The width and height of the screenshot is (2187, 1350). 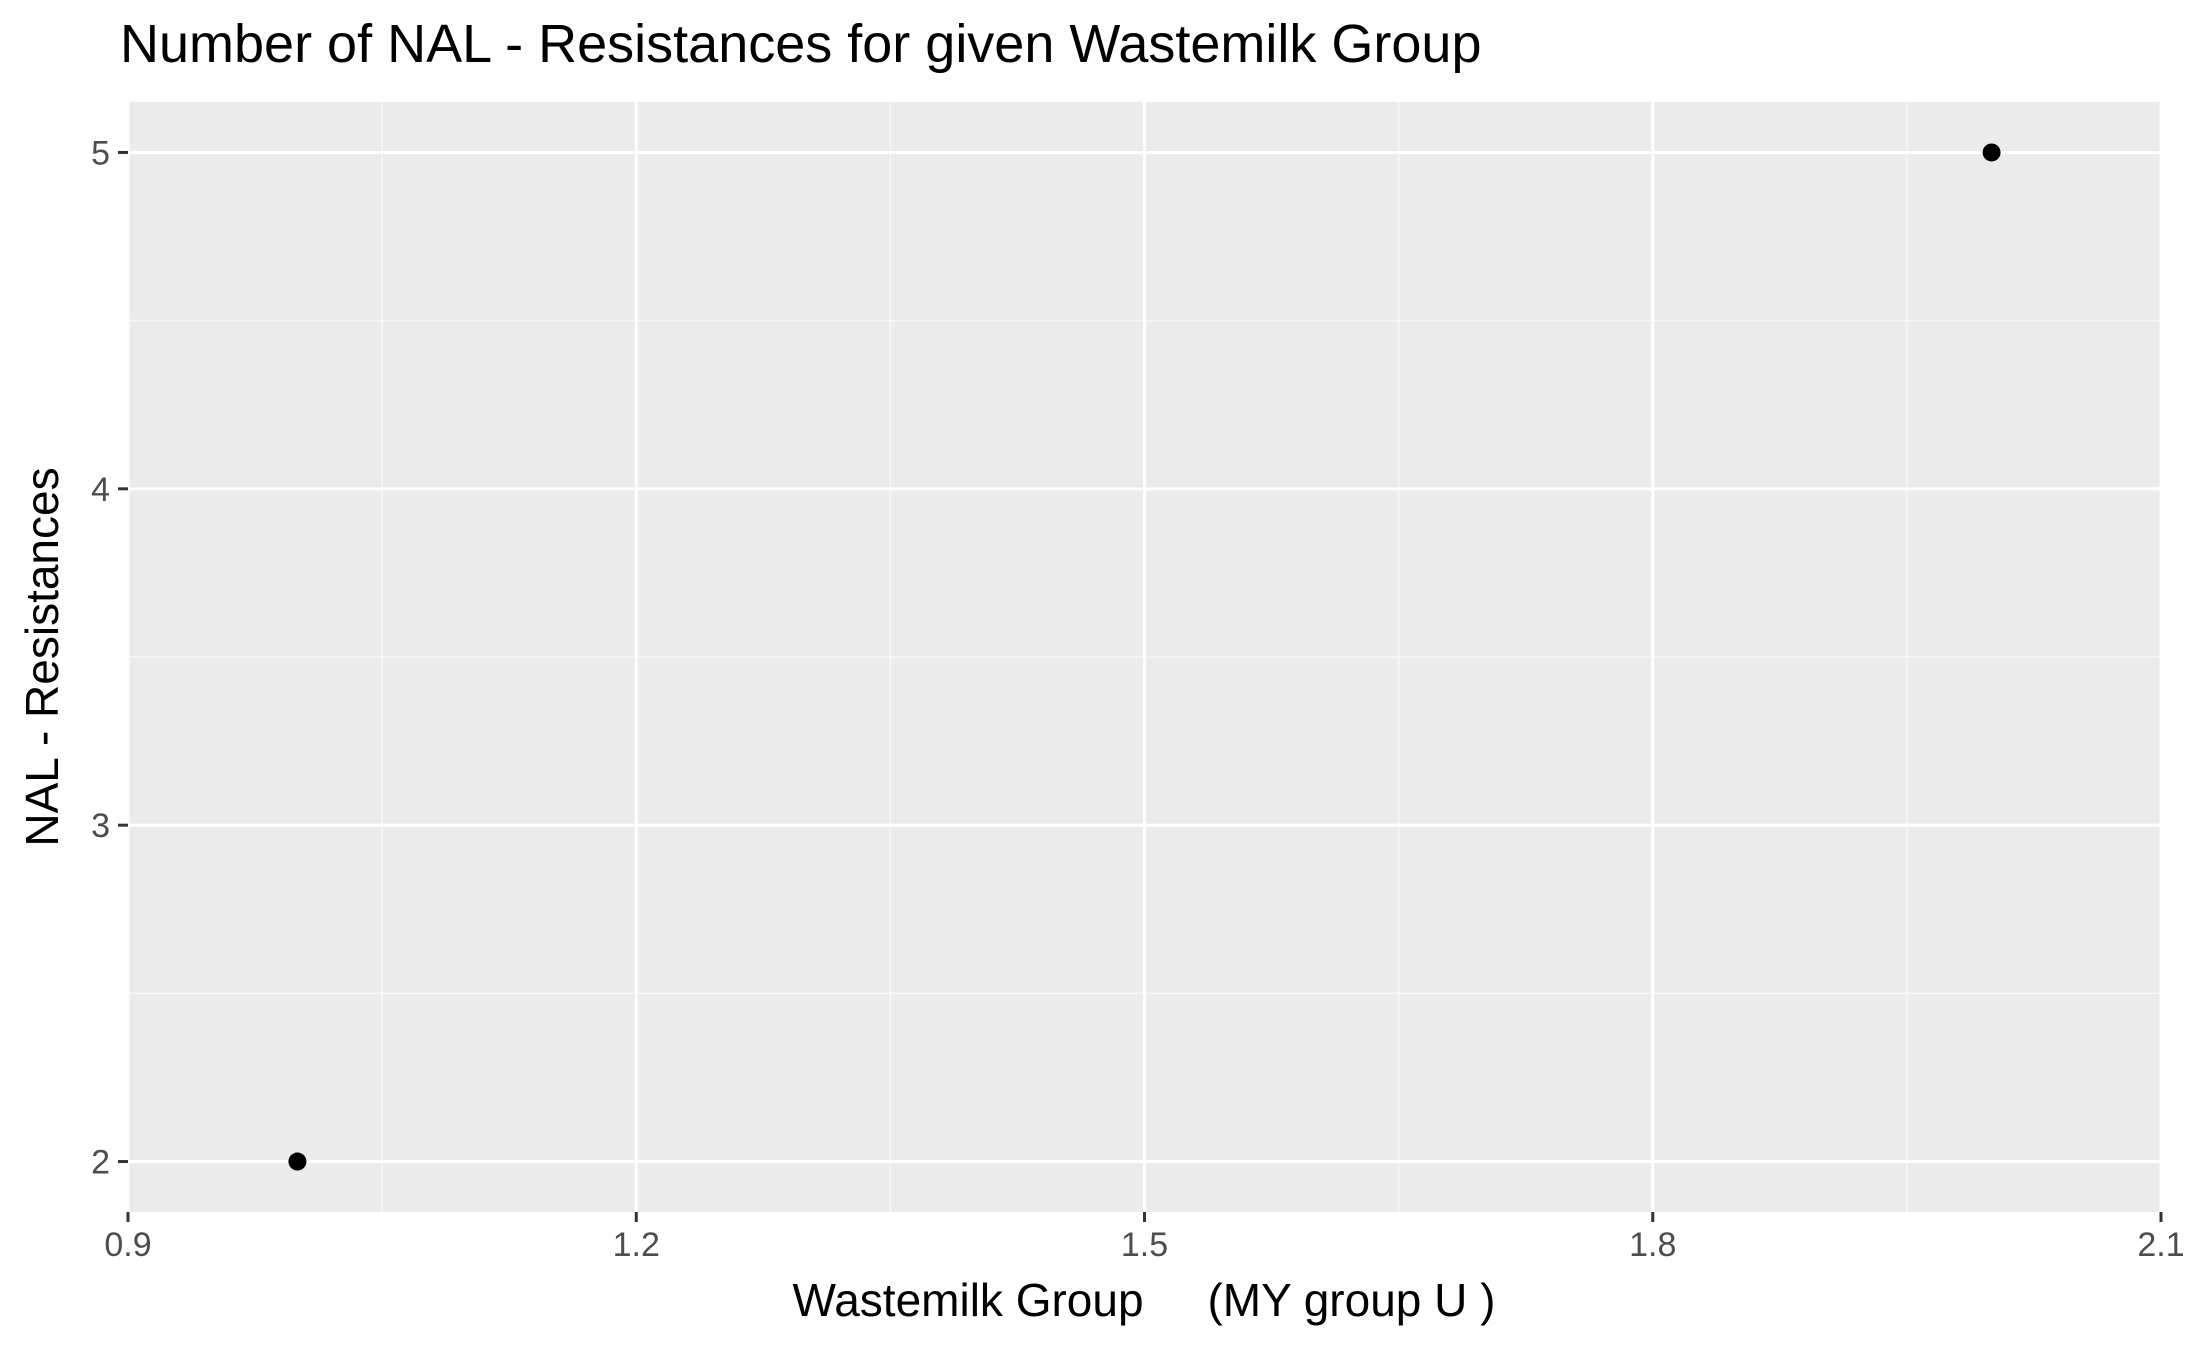 I want to click on x-tick-label: 2.1, so click(x=2160, y=1245).